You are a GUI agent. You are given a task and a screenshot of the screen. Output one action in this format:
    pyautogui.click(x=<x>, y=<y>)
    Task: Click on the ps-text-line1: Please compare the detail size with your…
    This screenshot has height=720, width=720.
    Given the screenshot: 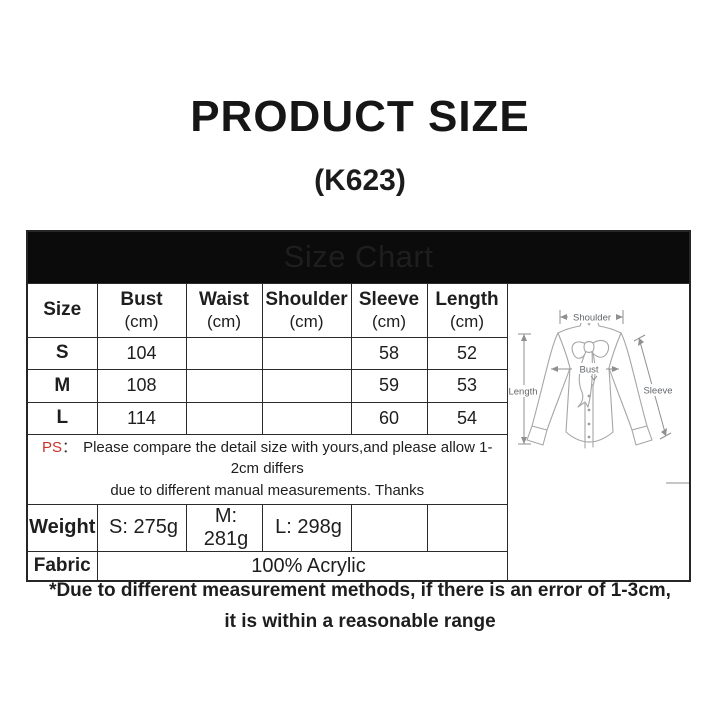 What is the action you would take?
    pyautogui.click(x=288, y=458)
    